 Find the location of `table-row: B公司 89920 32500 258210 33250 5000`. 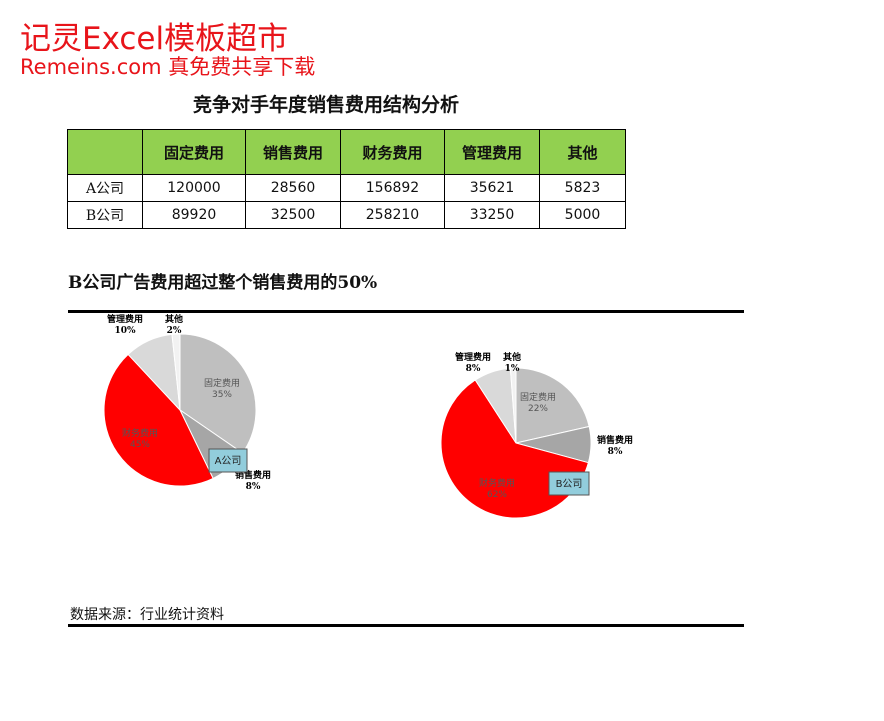

table-row: B公司 89920 32500 258210 33250 5000 is located at coordinates (346, 215).